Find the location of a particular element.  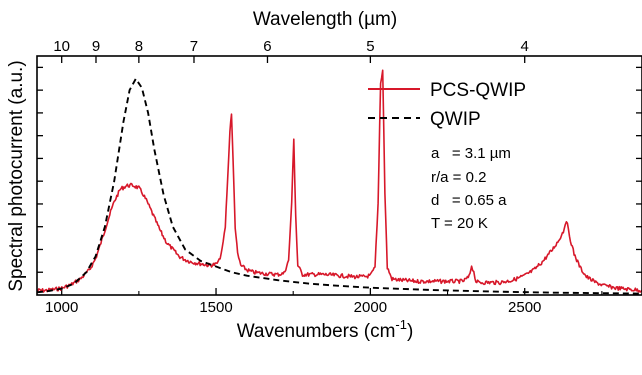

x-axis-title: Wavenumbers (cm-1) is located at coordinates (325, 329).